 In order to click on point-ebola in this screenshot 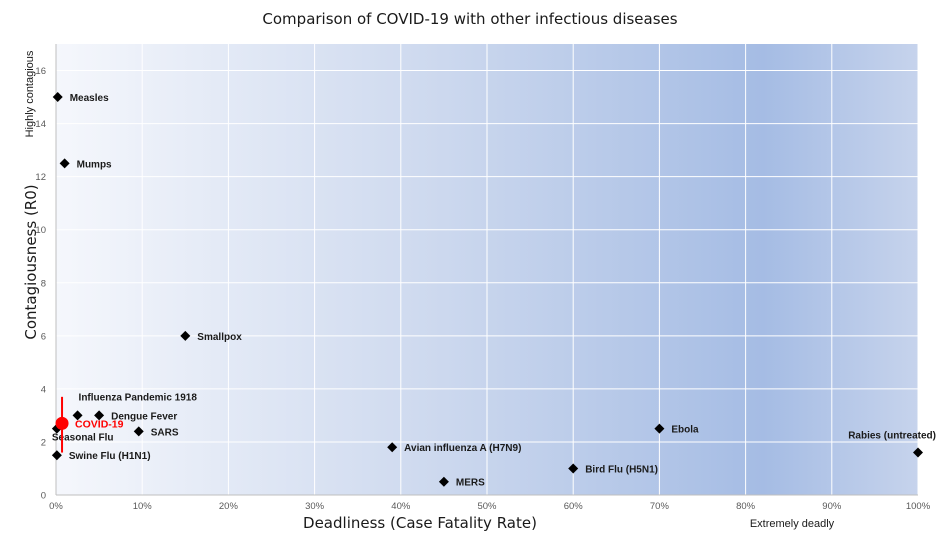, I will do `click(659, 428)`.